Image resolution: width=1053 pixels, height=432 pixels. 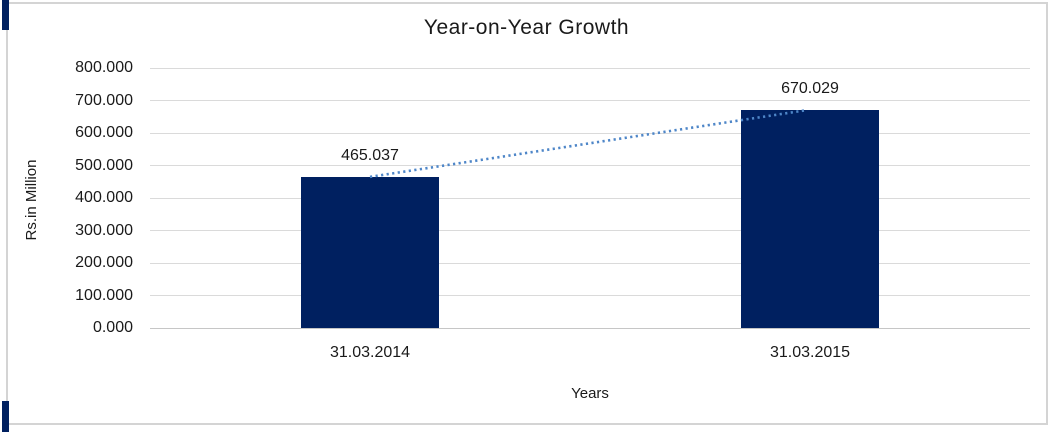 I want to click on y-tick-label: 700.000, so click(x=104, y=100).